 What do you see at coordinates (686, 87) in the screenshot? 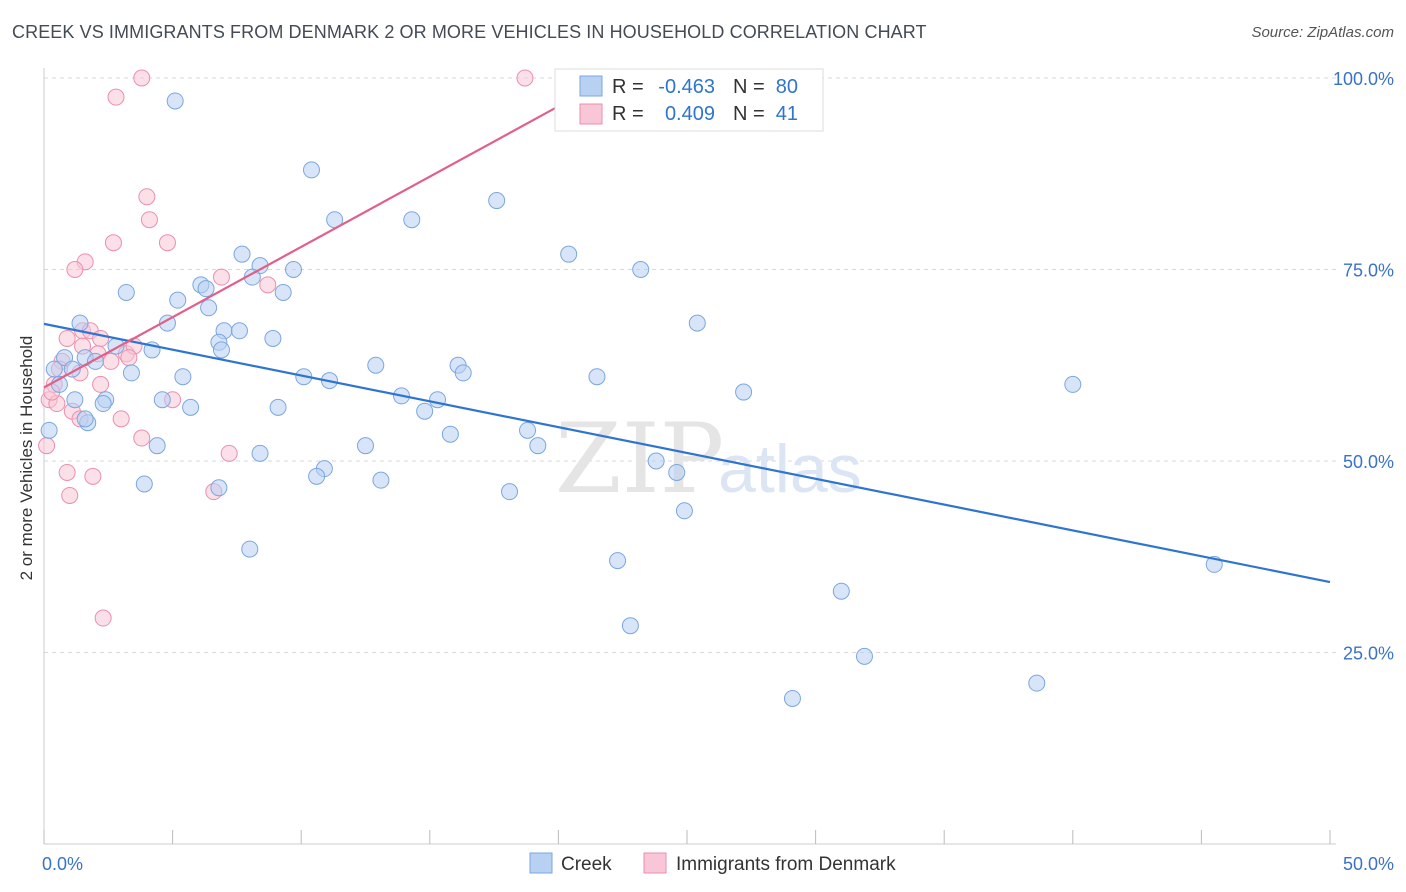
I see `legend-r-value-1: -0.463` at bounding box center [686, 87].